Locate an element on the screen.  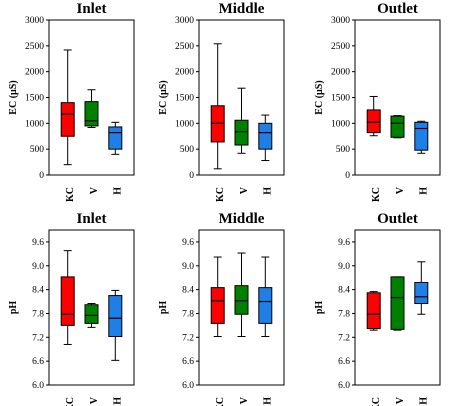
panel-title: Middle is located at coordinates (242, 9).